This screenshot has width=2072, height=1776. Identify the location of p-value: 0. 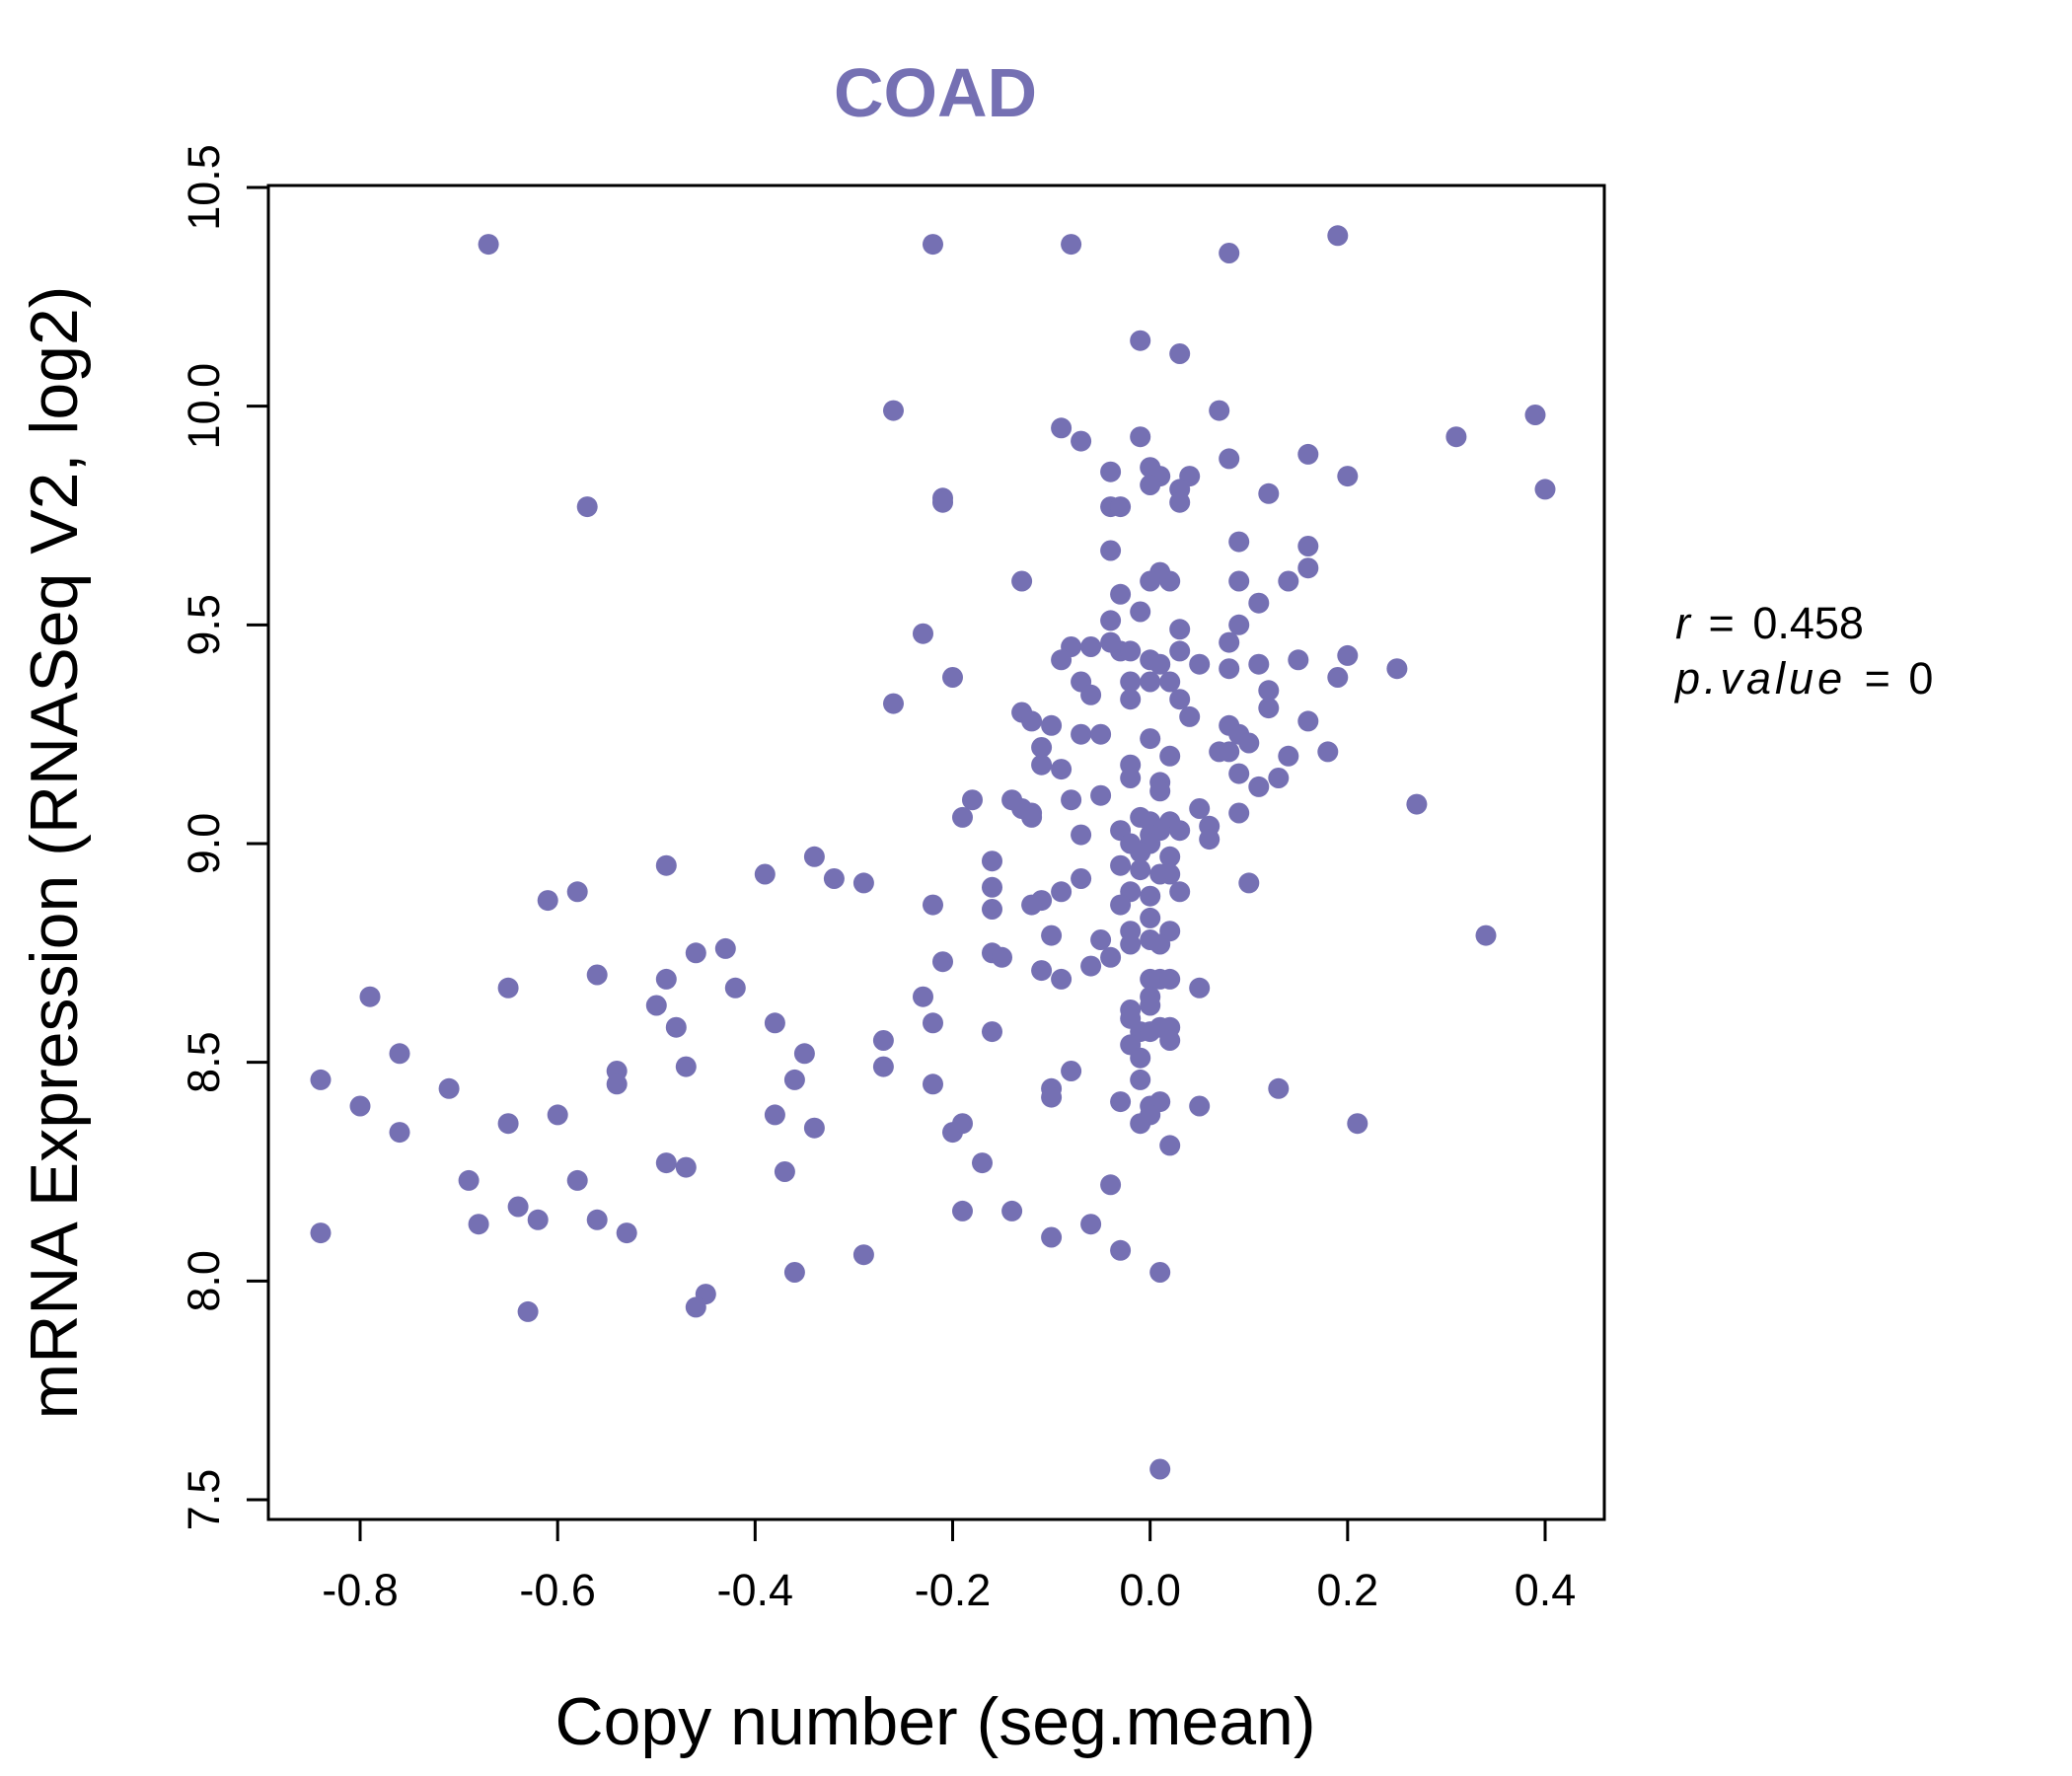
(1921, 678).